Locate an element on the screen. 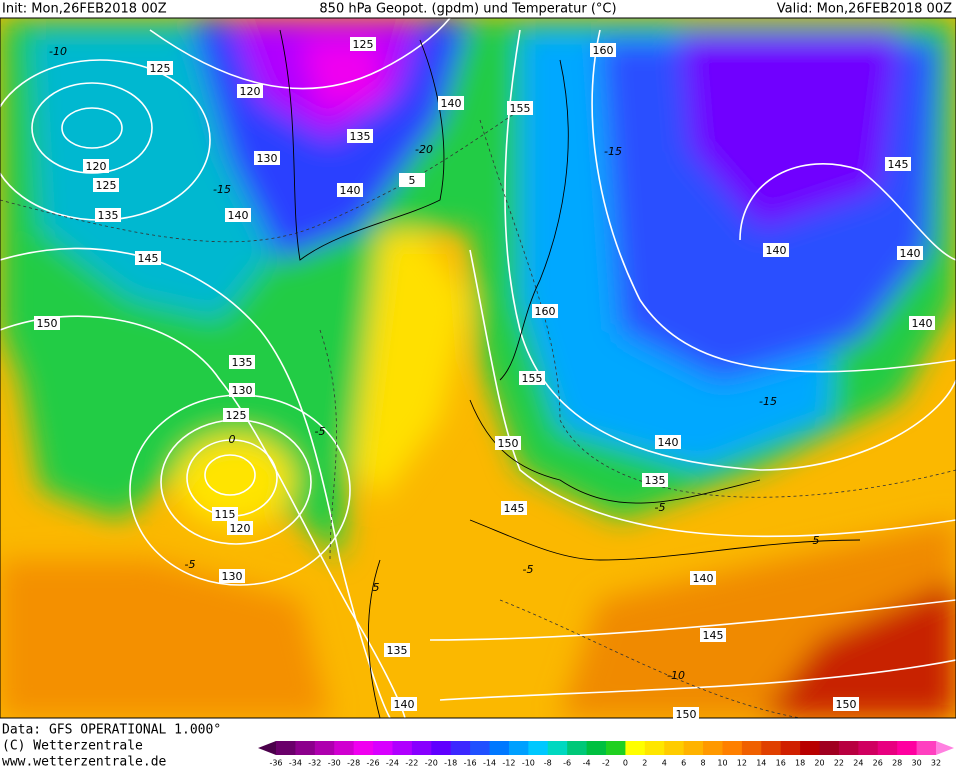  legend-label: 22 is located at coordinates (839, 763).